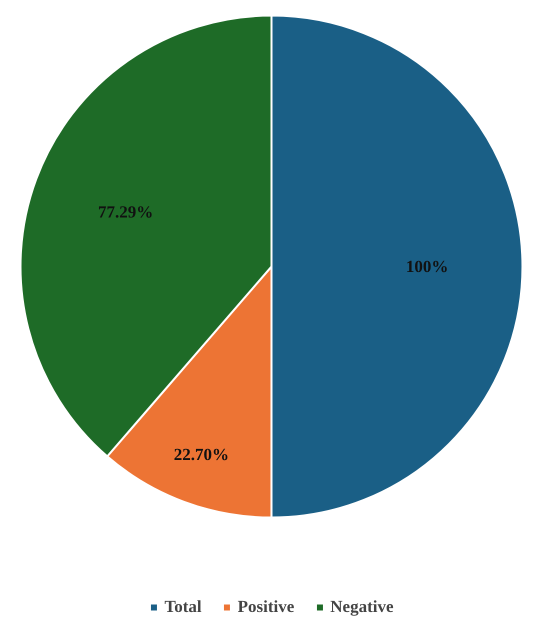 The image size is (542, 637). I want to click on legend-label: Total, so click(183, 607).